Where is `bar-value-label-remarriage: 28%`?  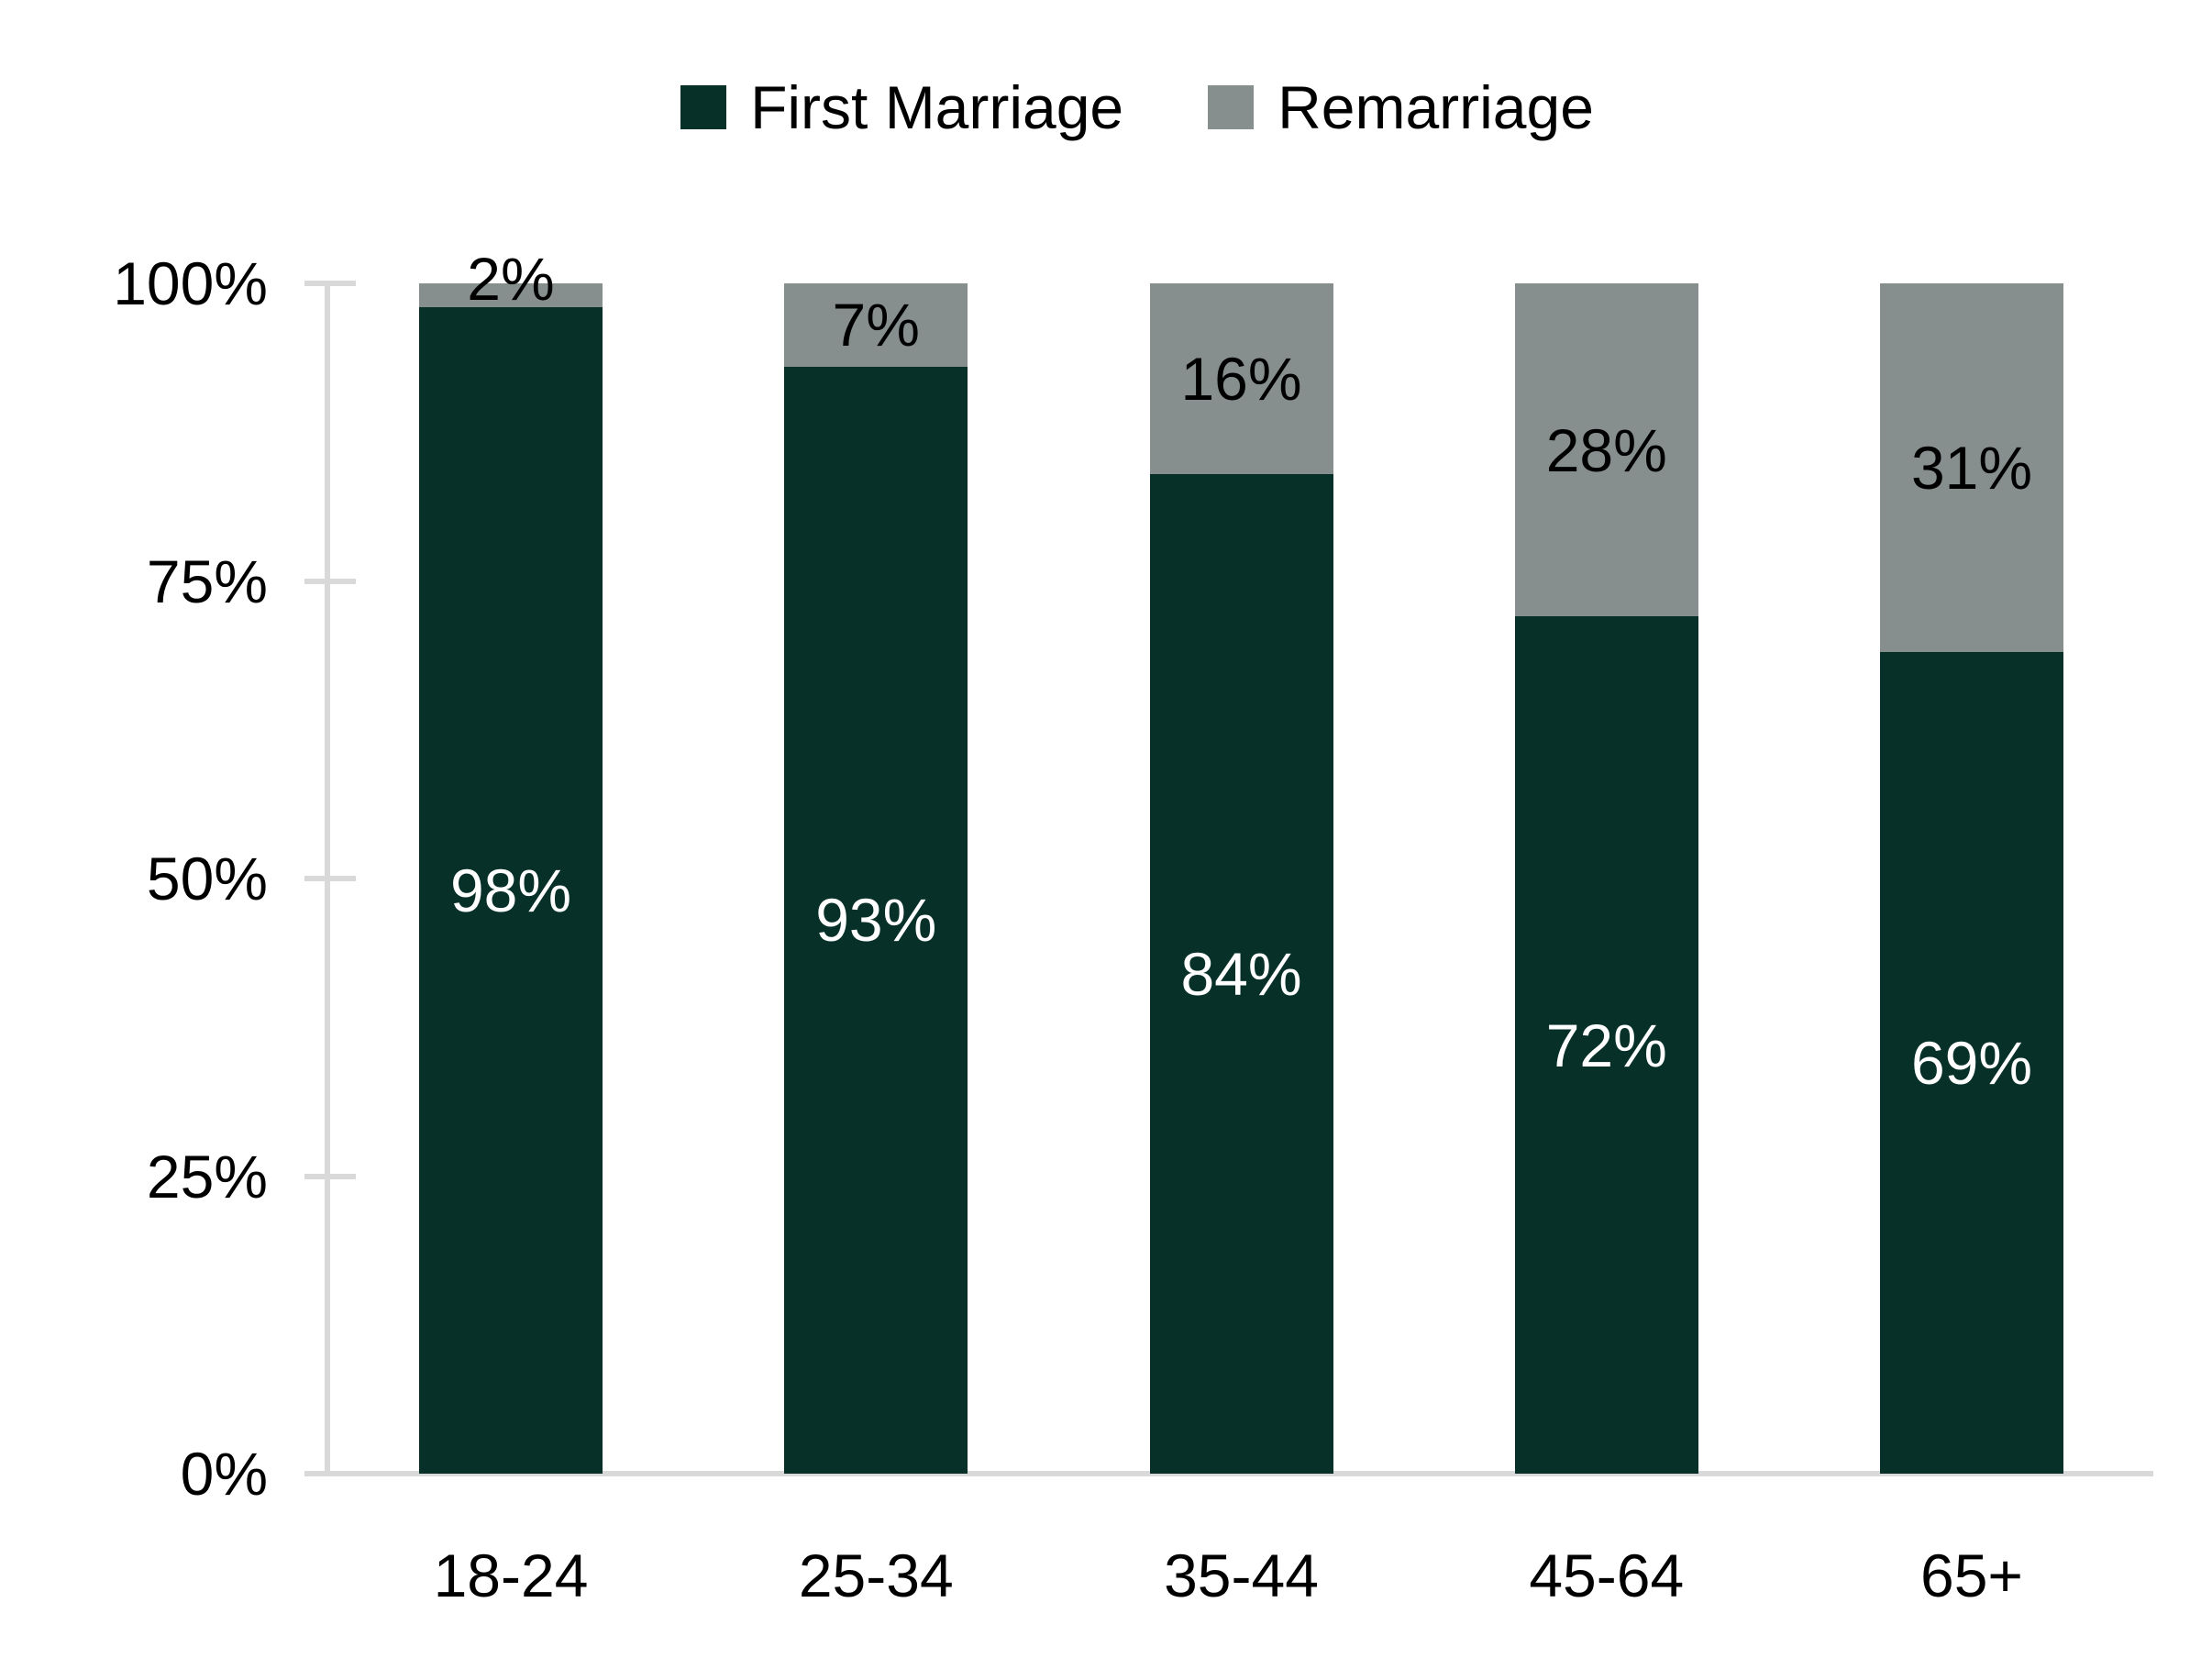 bar-value-label-remarriage: 28% is located at coordinates (1606, 449).